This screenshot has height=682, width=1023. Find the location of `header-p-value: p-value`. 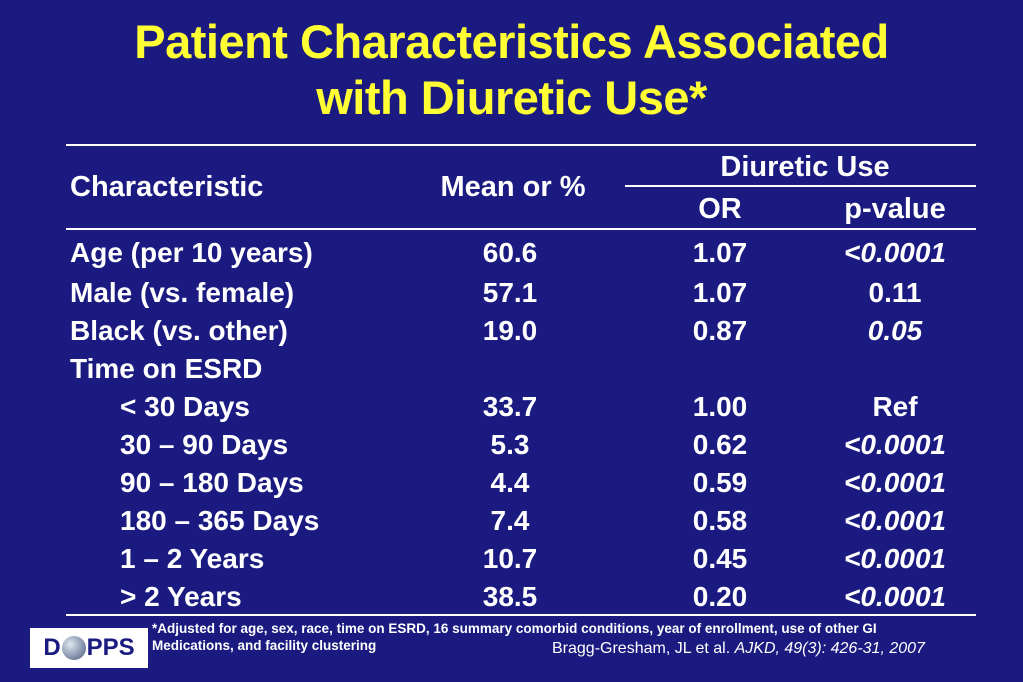

header-p-value: p-value is located at coordinates (895, 209).